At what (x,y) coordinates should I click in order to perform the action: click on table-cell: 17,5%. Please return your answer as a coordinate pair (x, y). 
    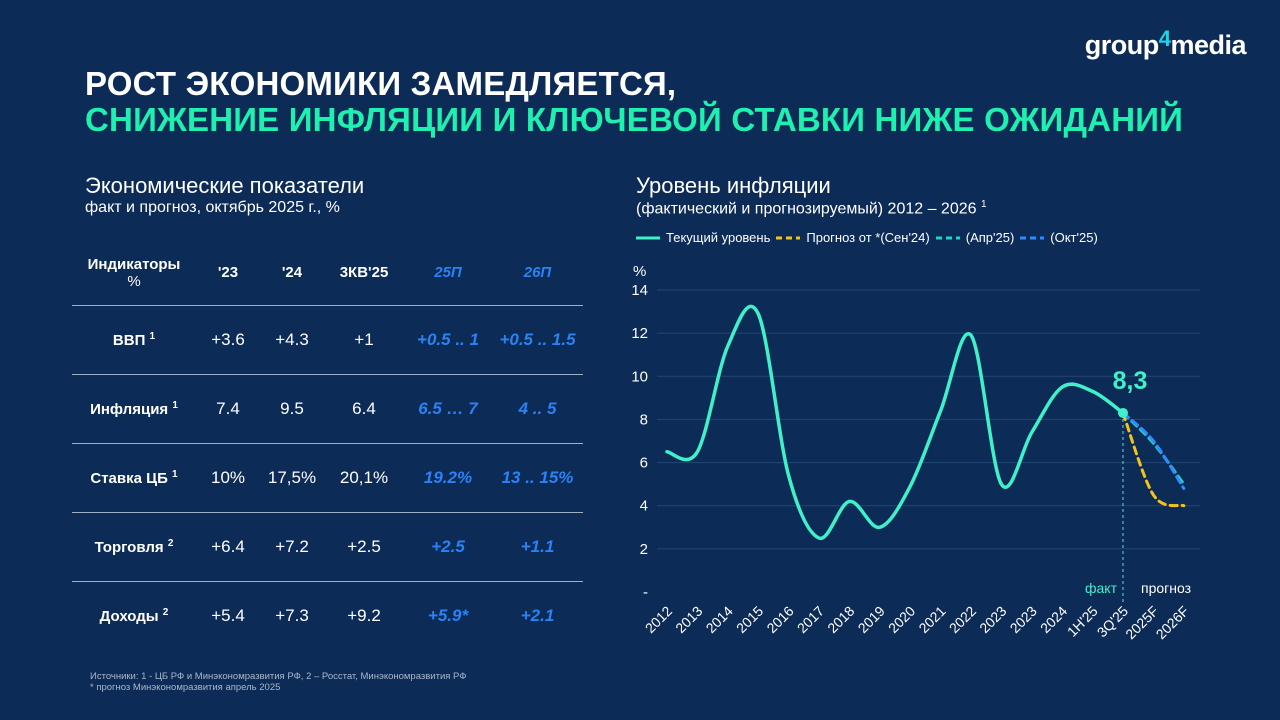
    Looking at the image, I should click on (292, 477).